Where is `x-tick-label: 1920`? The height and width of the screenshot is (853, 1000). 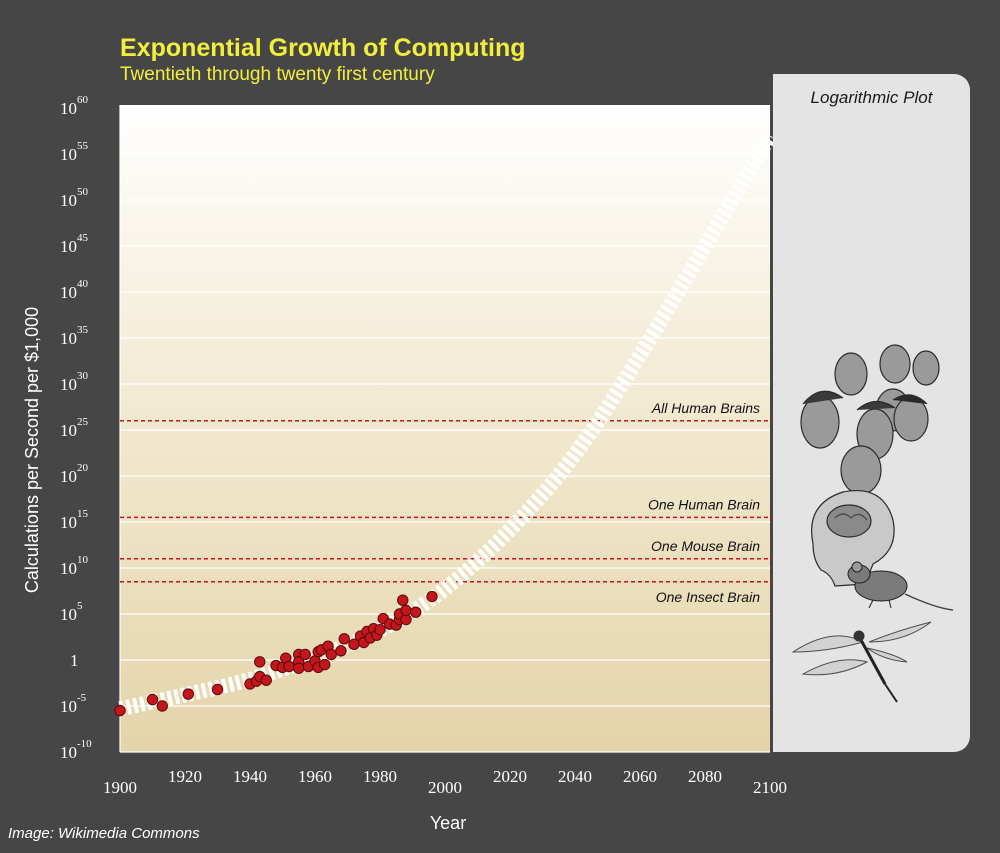 x-tick-label: 1920 is located at coordinates (185, 776).